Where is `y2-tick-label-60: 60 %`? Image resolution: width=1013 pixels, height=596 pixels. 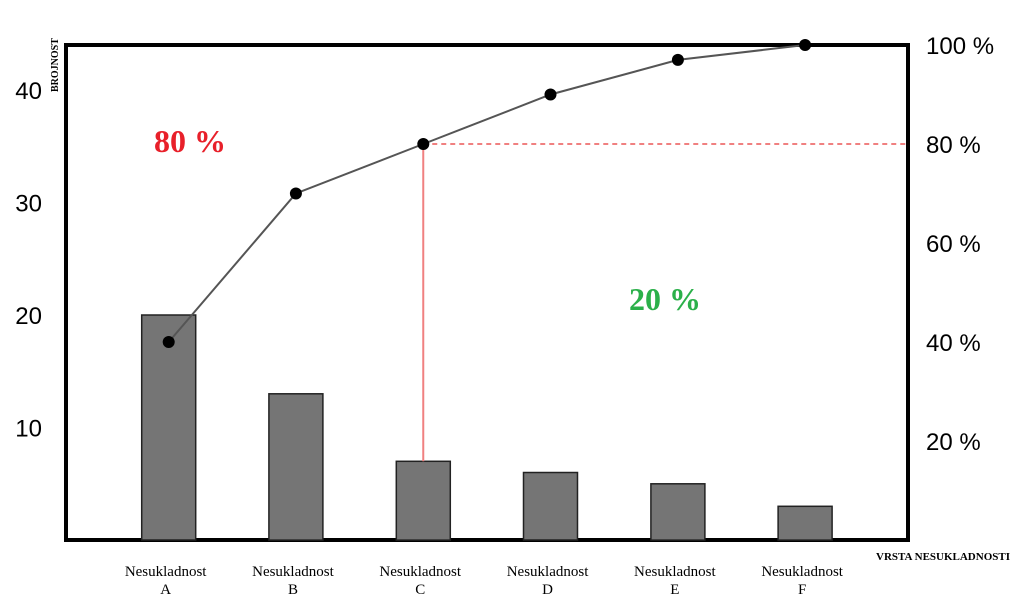
y2-tick-label-60: 60 % is located at coordinates (953, 244).